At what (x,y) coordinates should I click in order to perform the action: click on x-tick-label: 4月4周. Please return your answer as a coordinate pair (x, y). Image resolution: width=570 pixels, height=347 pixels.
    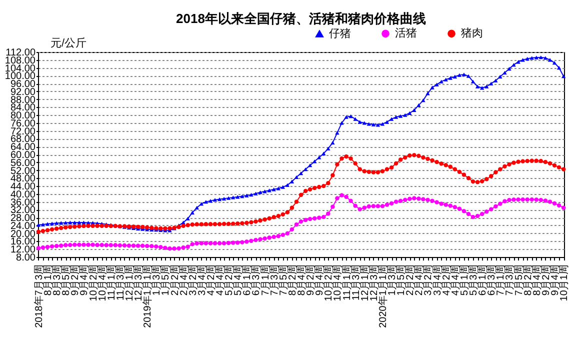
    Looking at the image, I should click on (456, 280).